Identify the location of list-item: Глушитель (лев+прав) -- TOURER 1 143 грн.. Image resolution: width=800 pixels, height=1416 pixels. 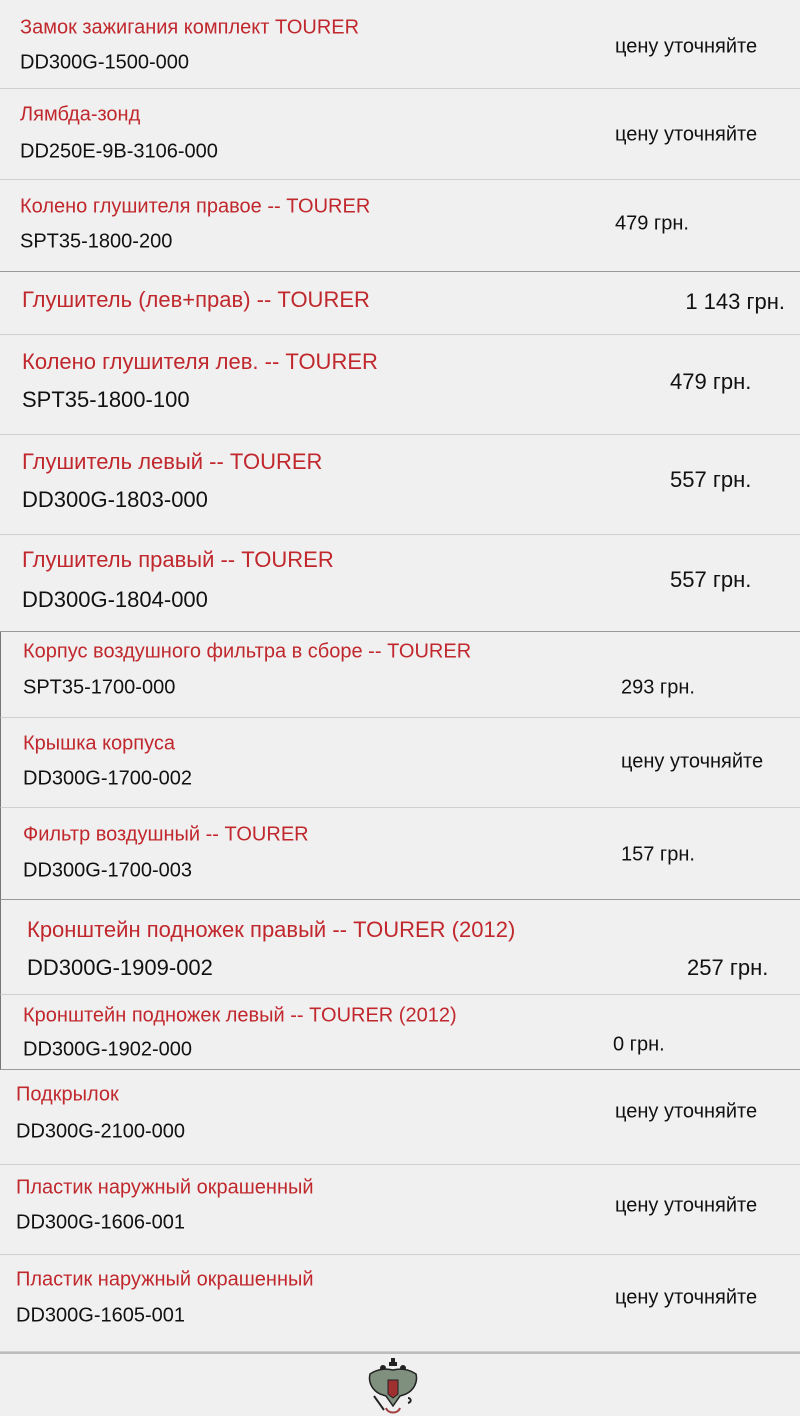
(400, 303).